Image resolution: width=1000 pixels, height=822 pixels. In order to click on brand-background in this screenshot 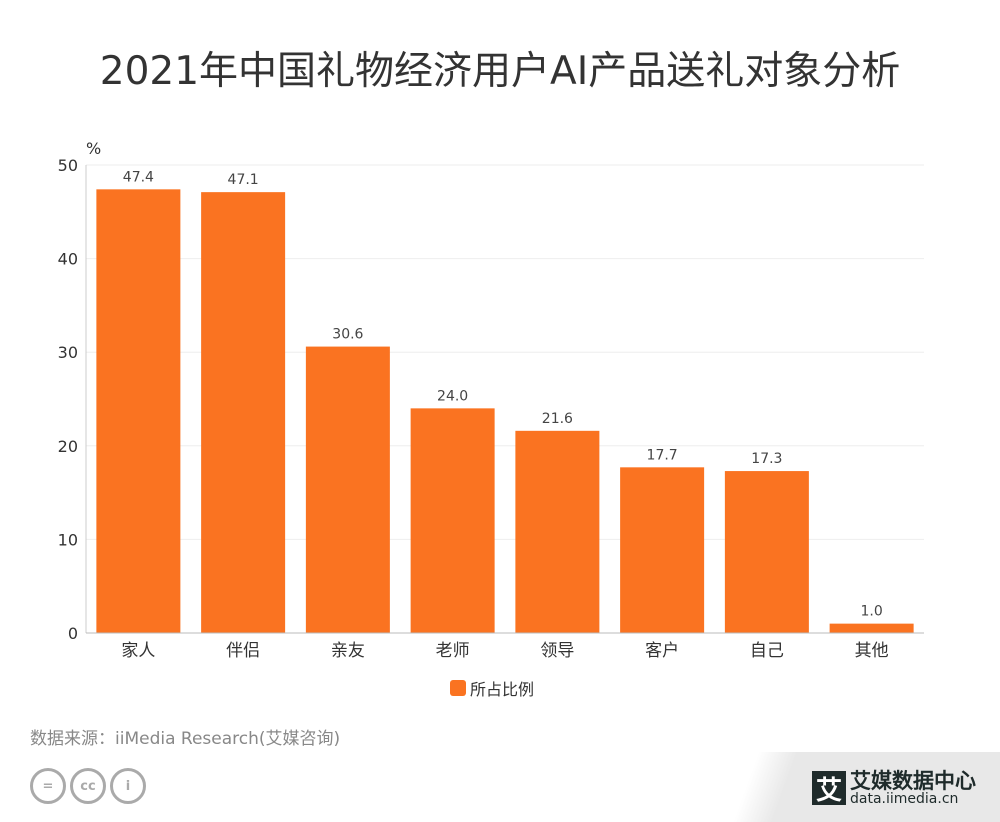, I will do `click(850, 787)`.